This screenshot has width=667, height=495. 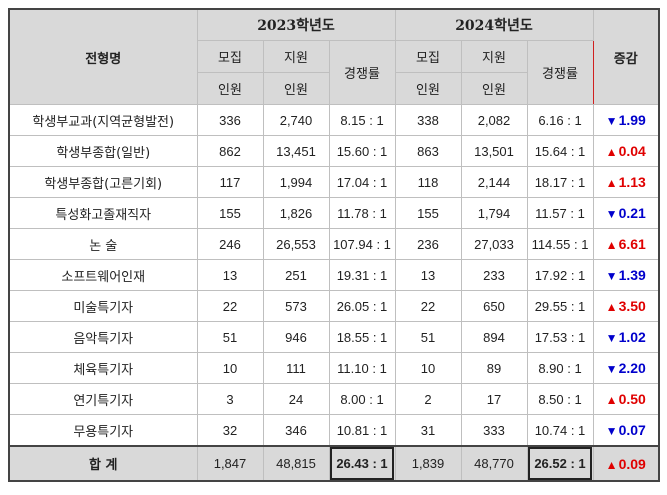 I want to click on change-cell: ▲0.04, so click(x=626, y=151).